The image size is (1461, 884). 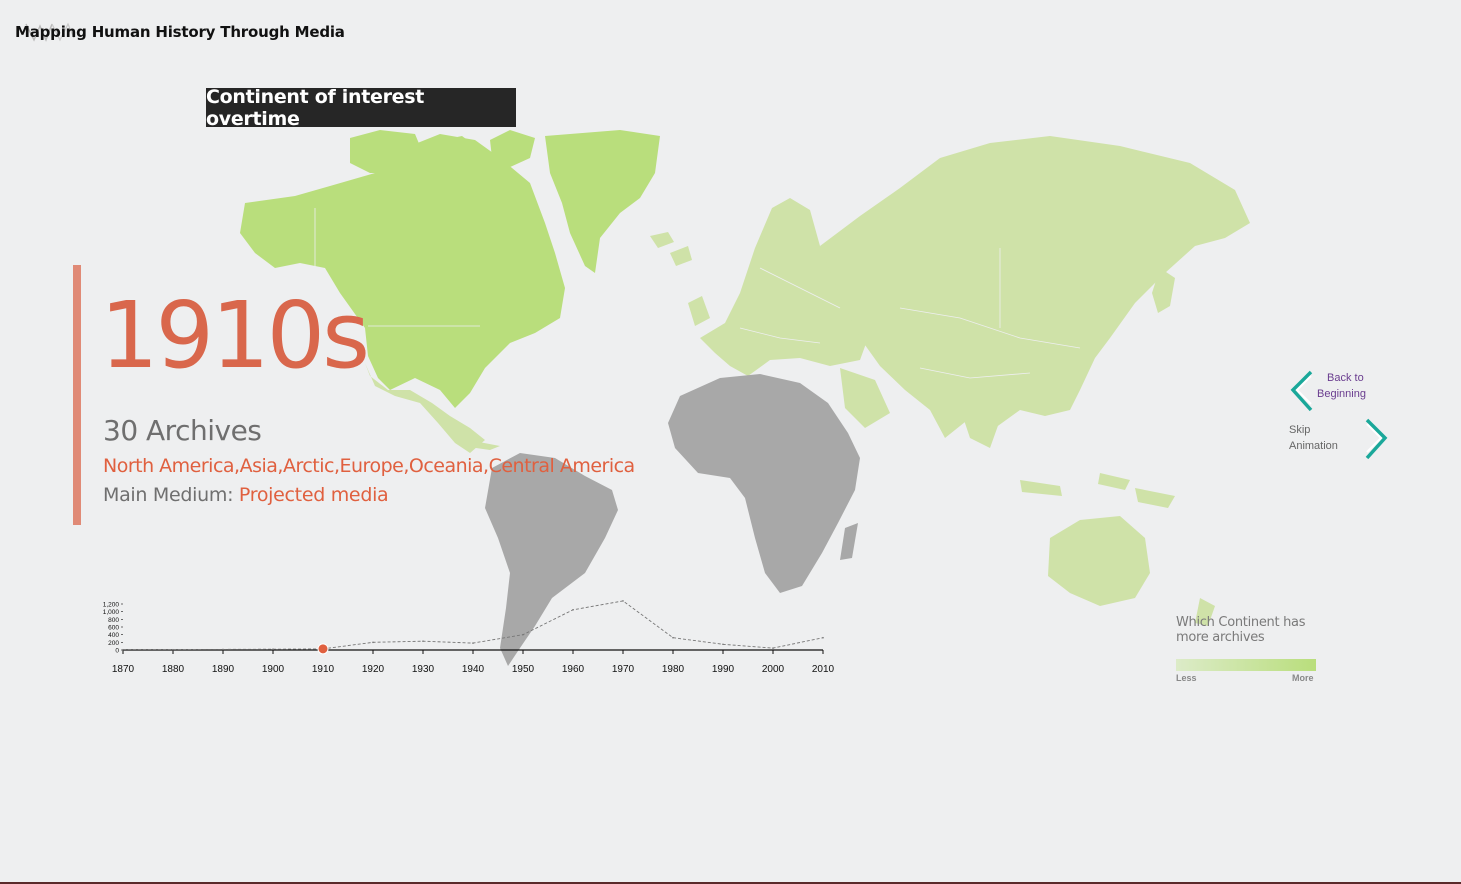 I want to click on x-tick-label: 1910, so click(x=323, y=669).